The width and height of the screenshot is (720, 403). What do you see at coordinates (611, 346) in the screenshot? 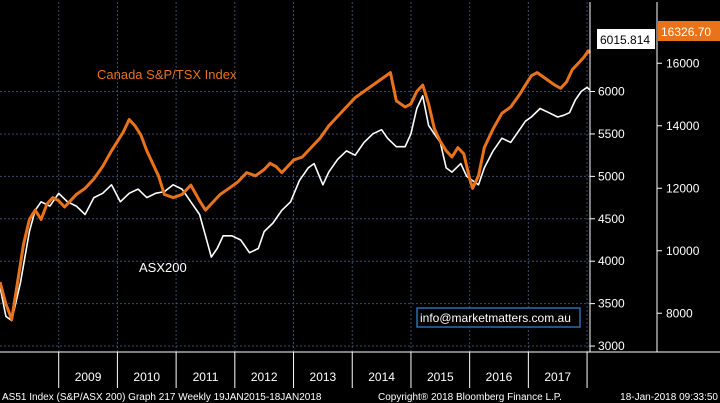
I see `tick-label-left-3000: 3000` at bounding box center [611, 346].